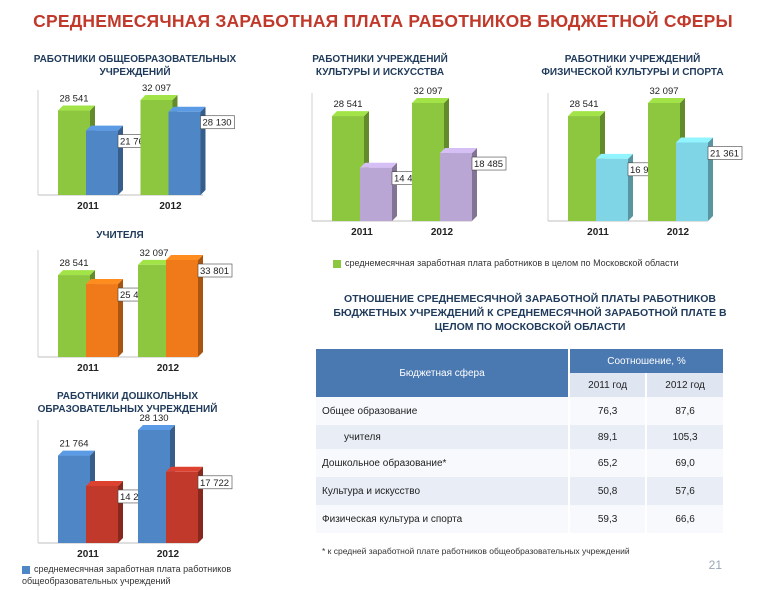  Describe the element at coordinates (370, 411) in the screenshot. I see `row-name: Общее образование` at that location.